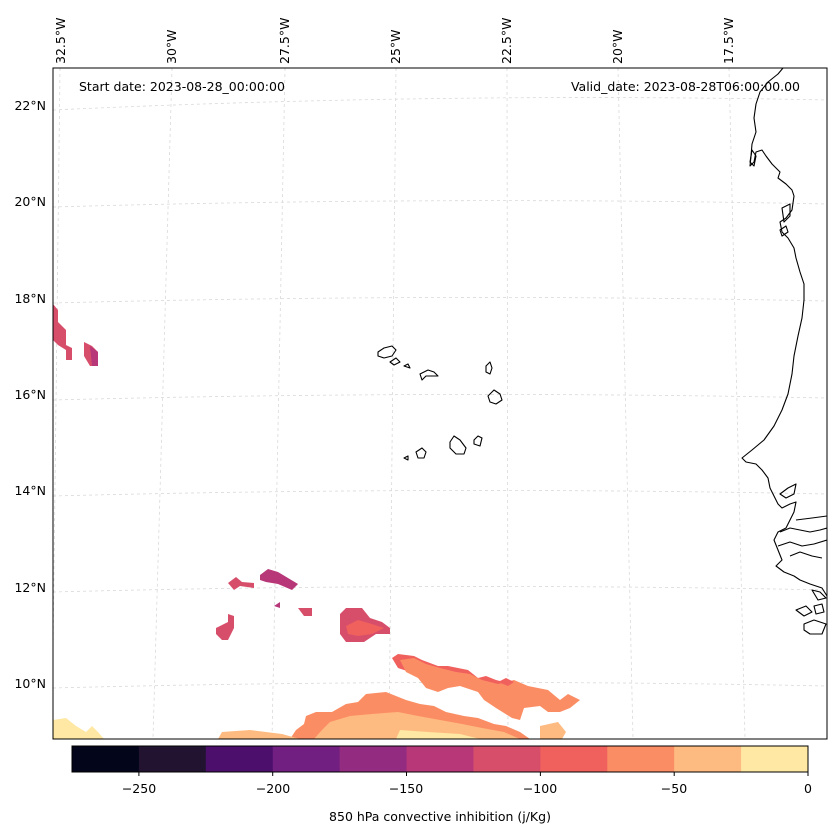 Image resolution: width=837 pixels, height=836 pixels. I want to click on colorbar-tick-label: −200, so click(273, 788).